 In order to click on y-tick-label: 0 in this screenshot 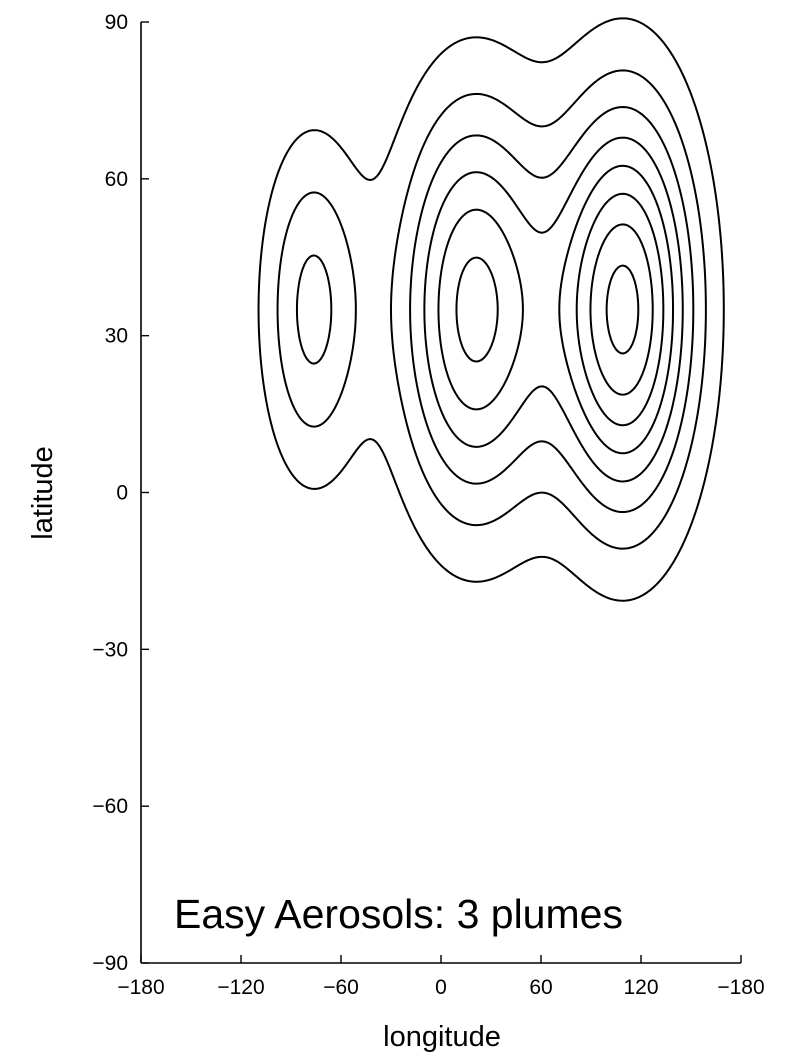, I will do `click(122, 493)`.